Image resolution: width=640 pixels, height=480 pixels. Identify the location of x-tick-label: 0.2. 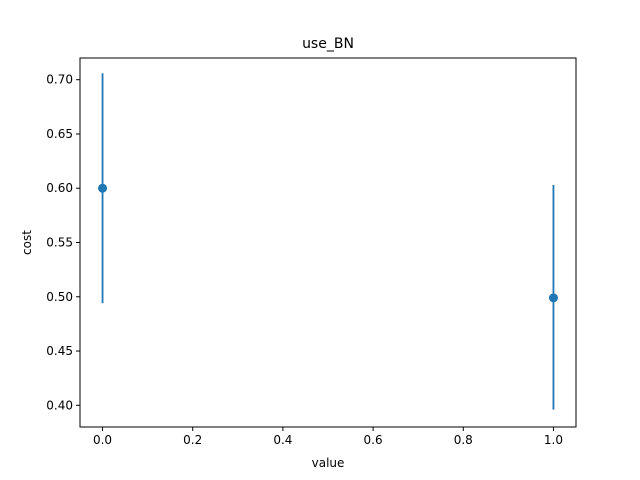
(192, 440).